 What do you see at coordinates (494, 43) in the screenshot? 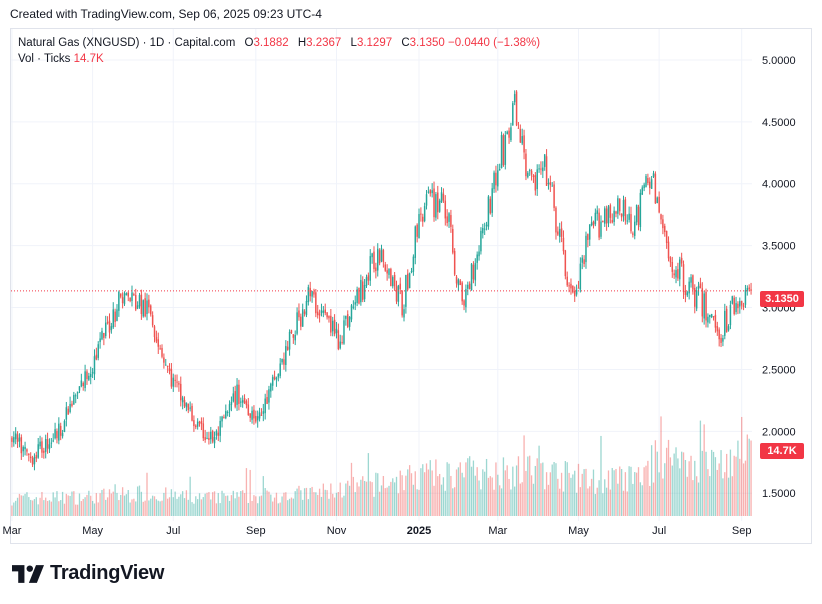
I see `legend-change: −0.0440 (−1.38%)` at bounding box center [494, 43].